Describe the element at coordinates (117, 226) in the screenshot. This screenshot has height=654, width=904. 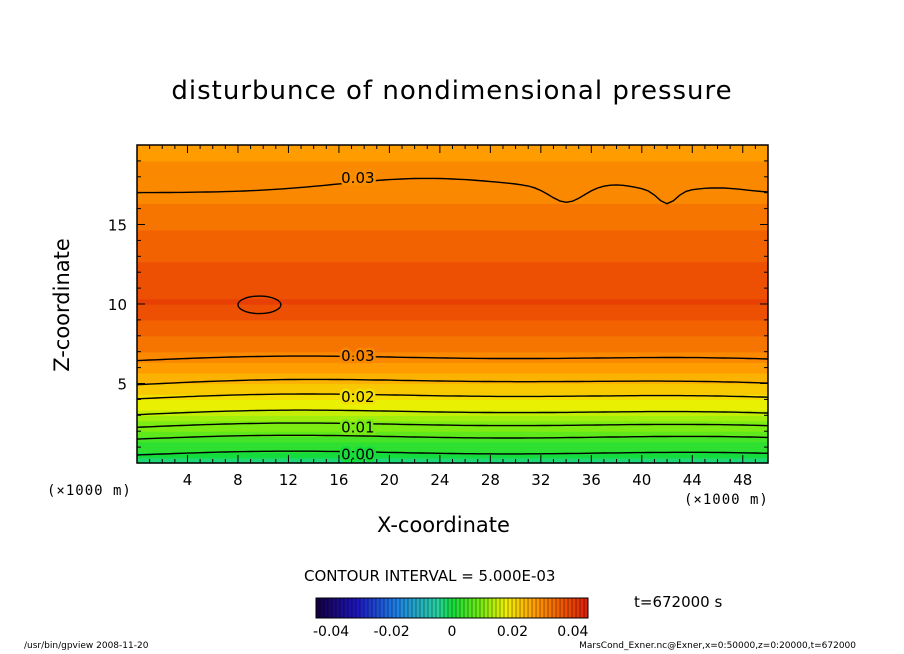
I see `y-tick-label: 15` at that location.